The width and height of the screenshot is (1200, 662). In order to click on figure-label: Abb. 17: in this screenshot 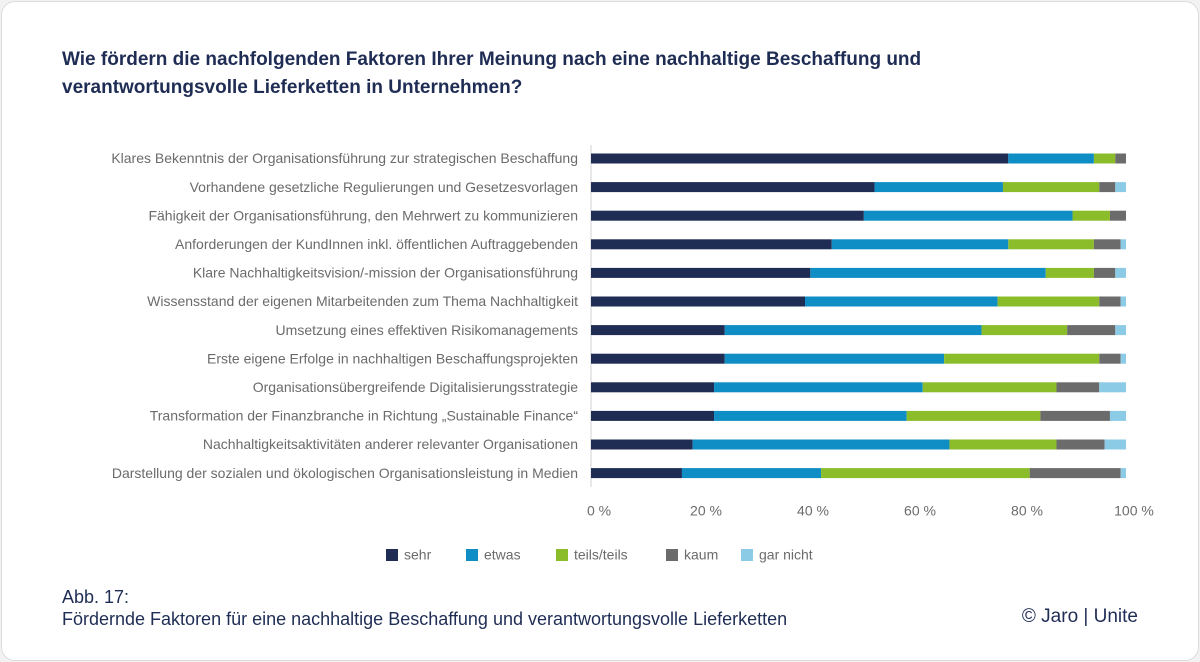, I will do `click(96, 597)`.